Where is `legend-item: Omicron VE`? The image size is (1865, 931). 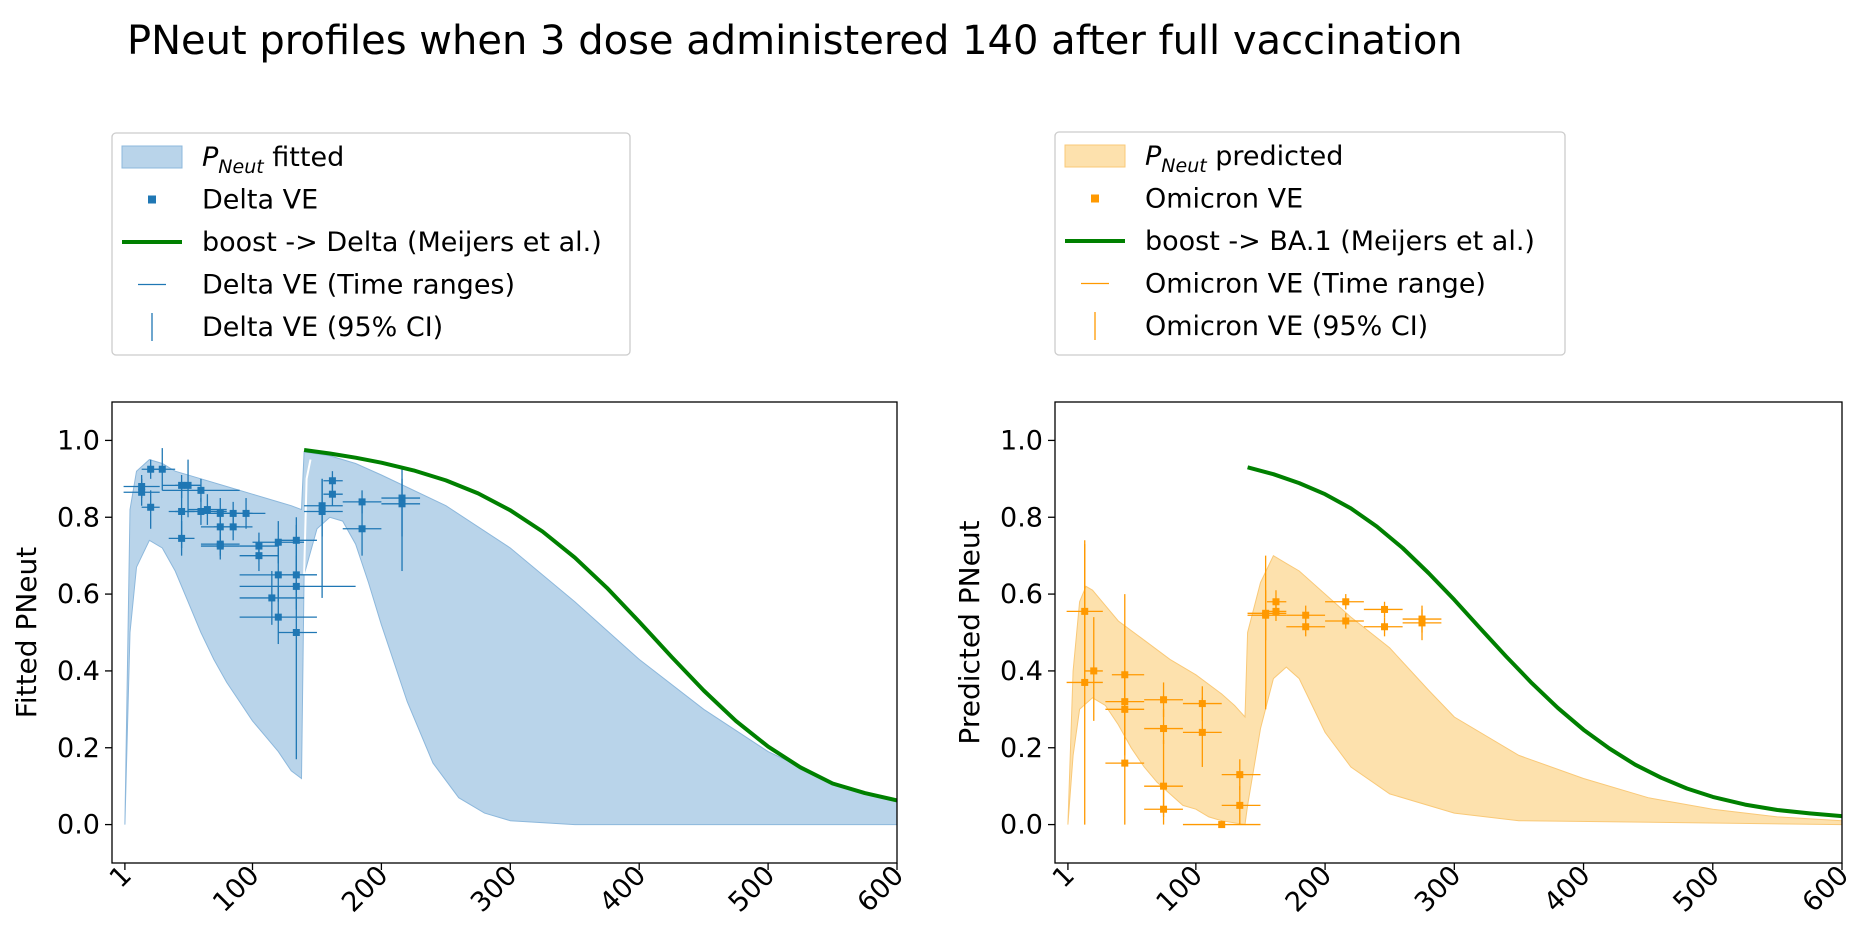 legend-item: Omicron VE is located at coordinates (1197, 199).